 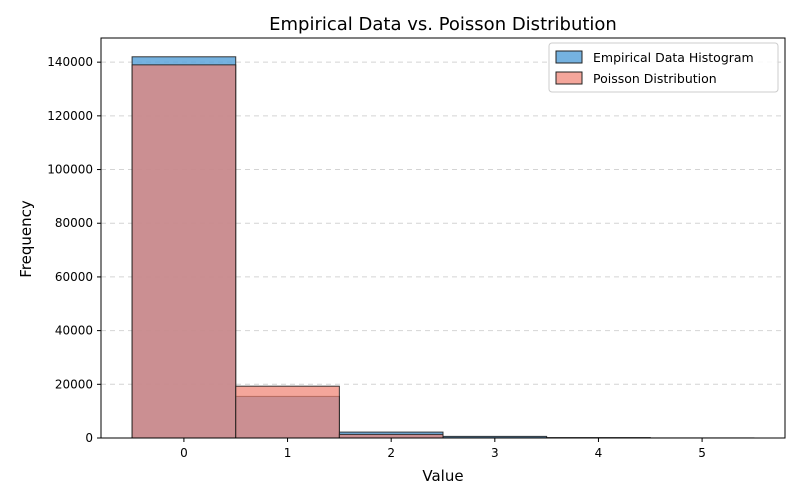 What do you see at coordinates (70, 62) in the screenshot?
I see `y-tick-label: 140000` at bounding box center [70, 62].